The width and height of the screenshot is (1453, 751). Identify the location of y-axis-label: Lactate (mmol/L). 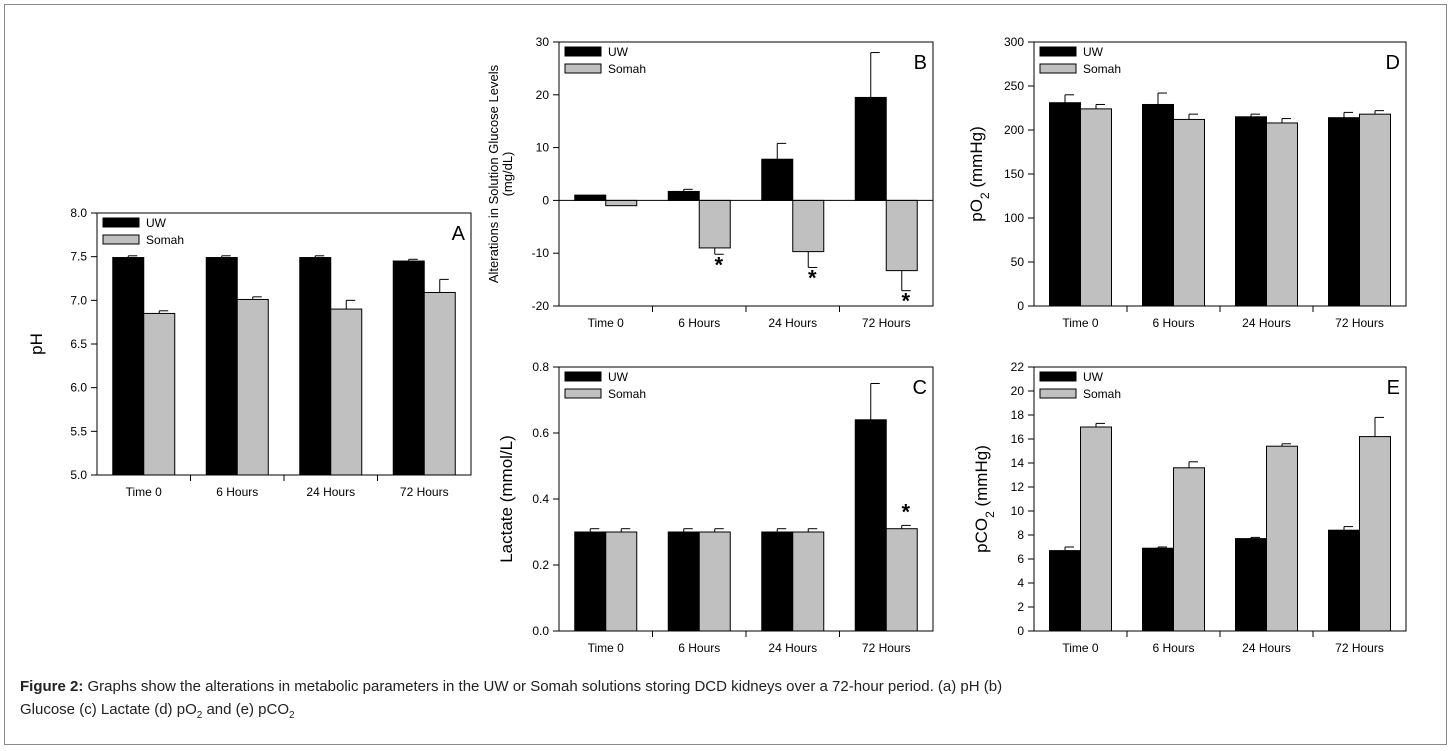
(506, 499).